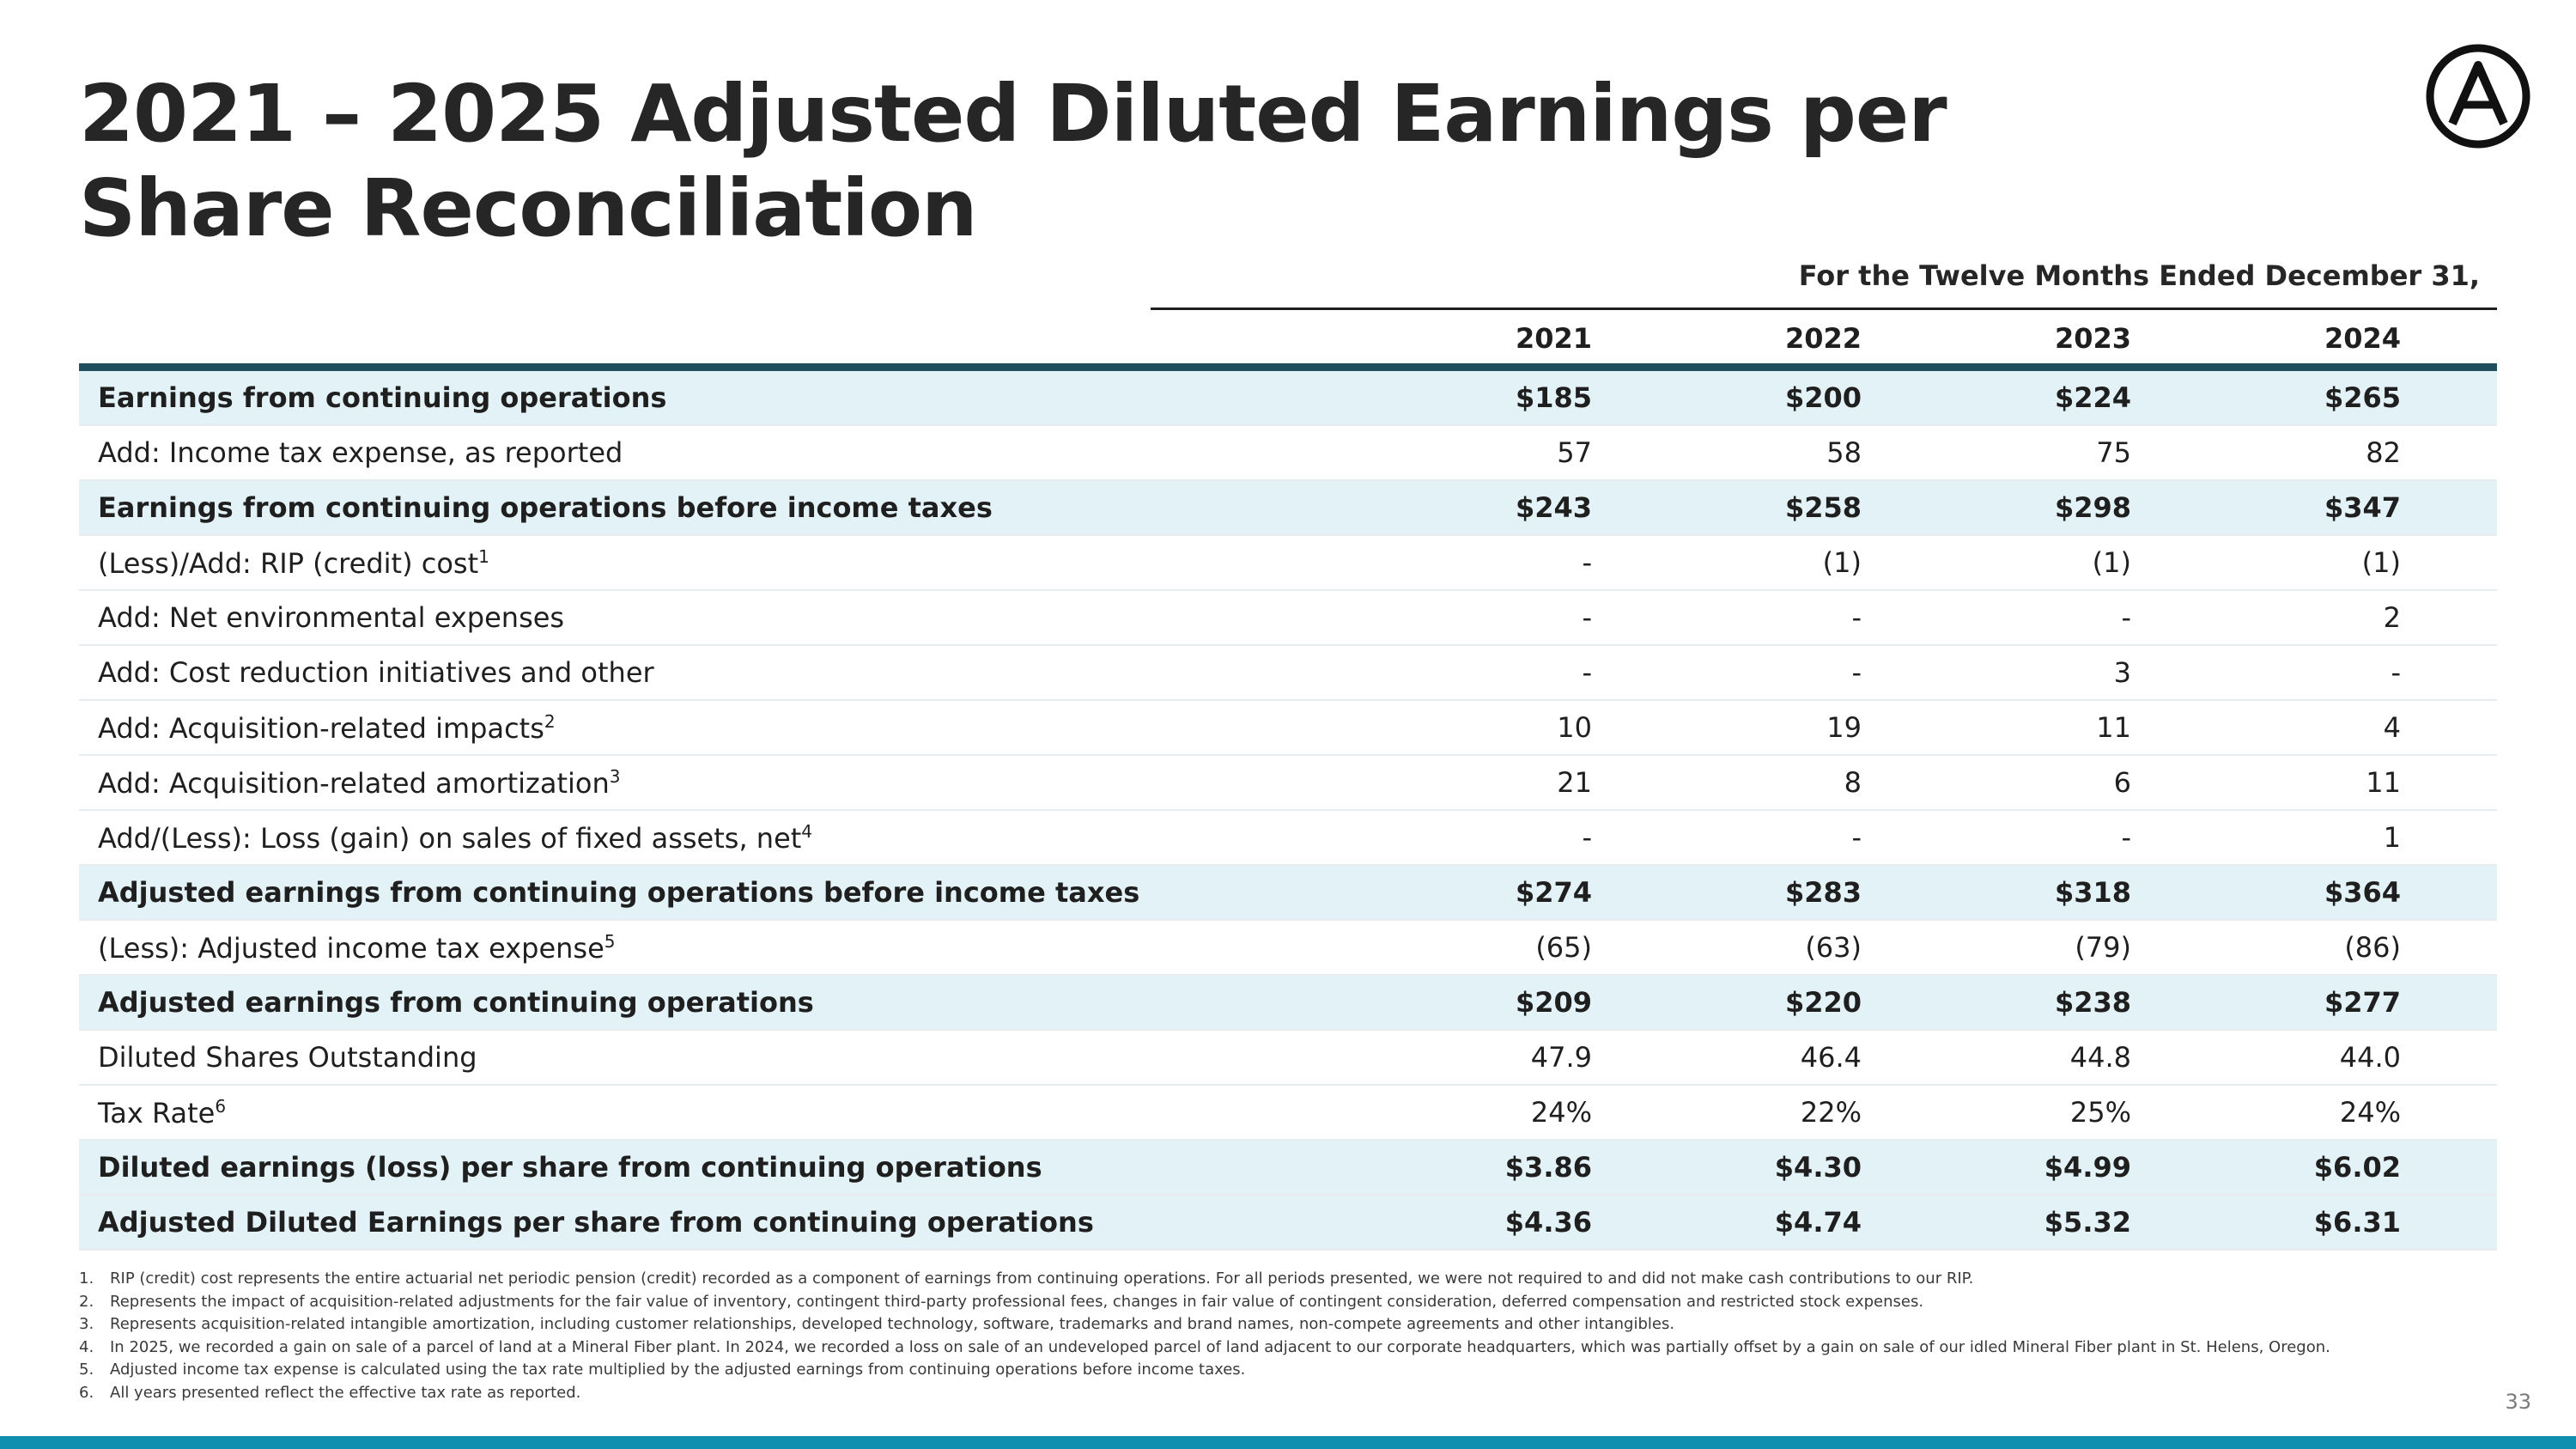  I want to click on value-cell: 2, so click(2488, 727).